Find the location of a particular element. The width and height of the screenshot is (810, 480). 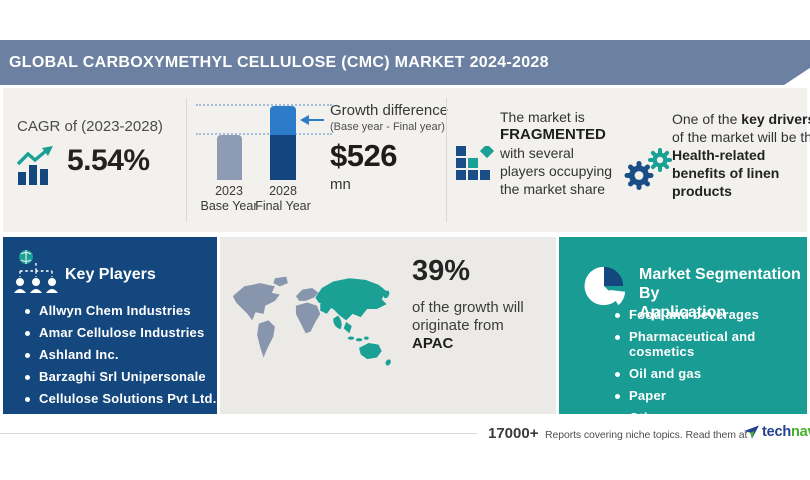

list-item: Others is located at coordinates (711, 417).